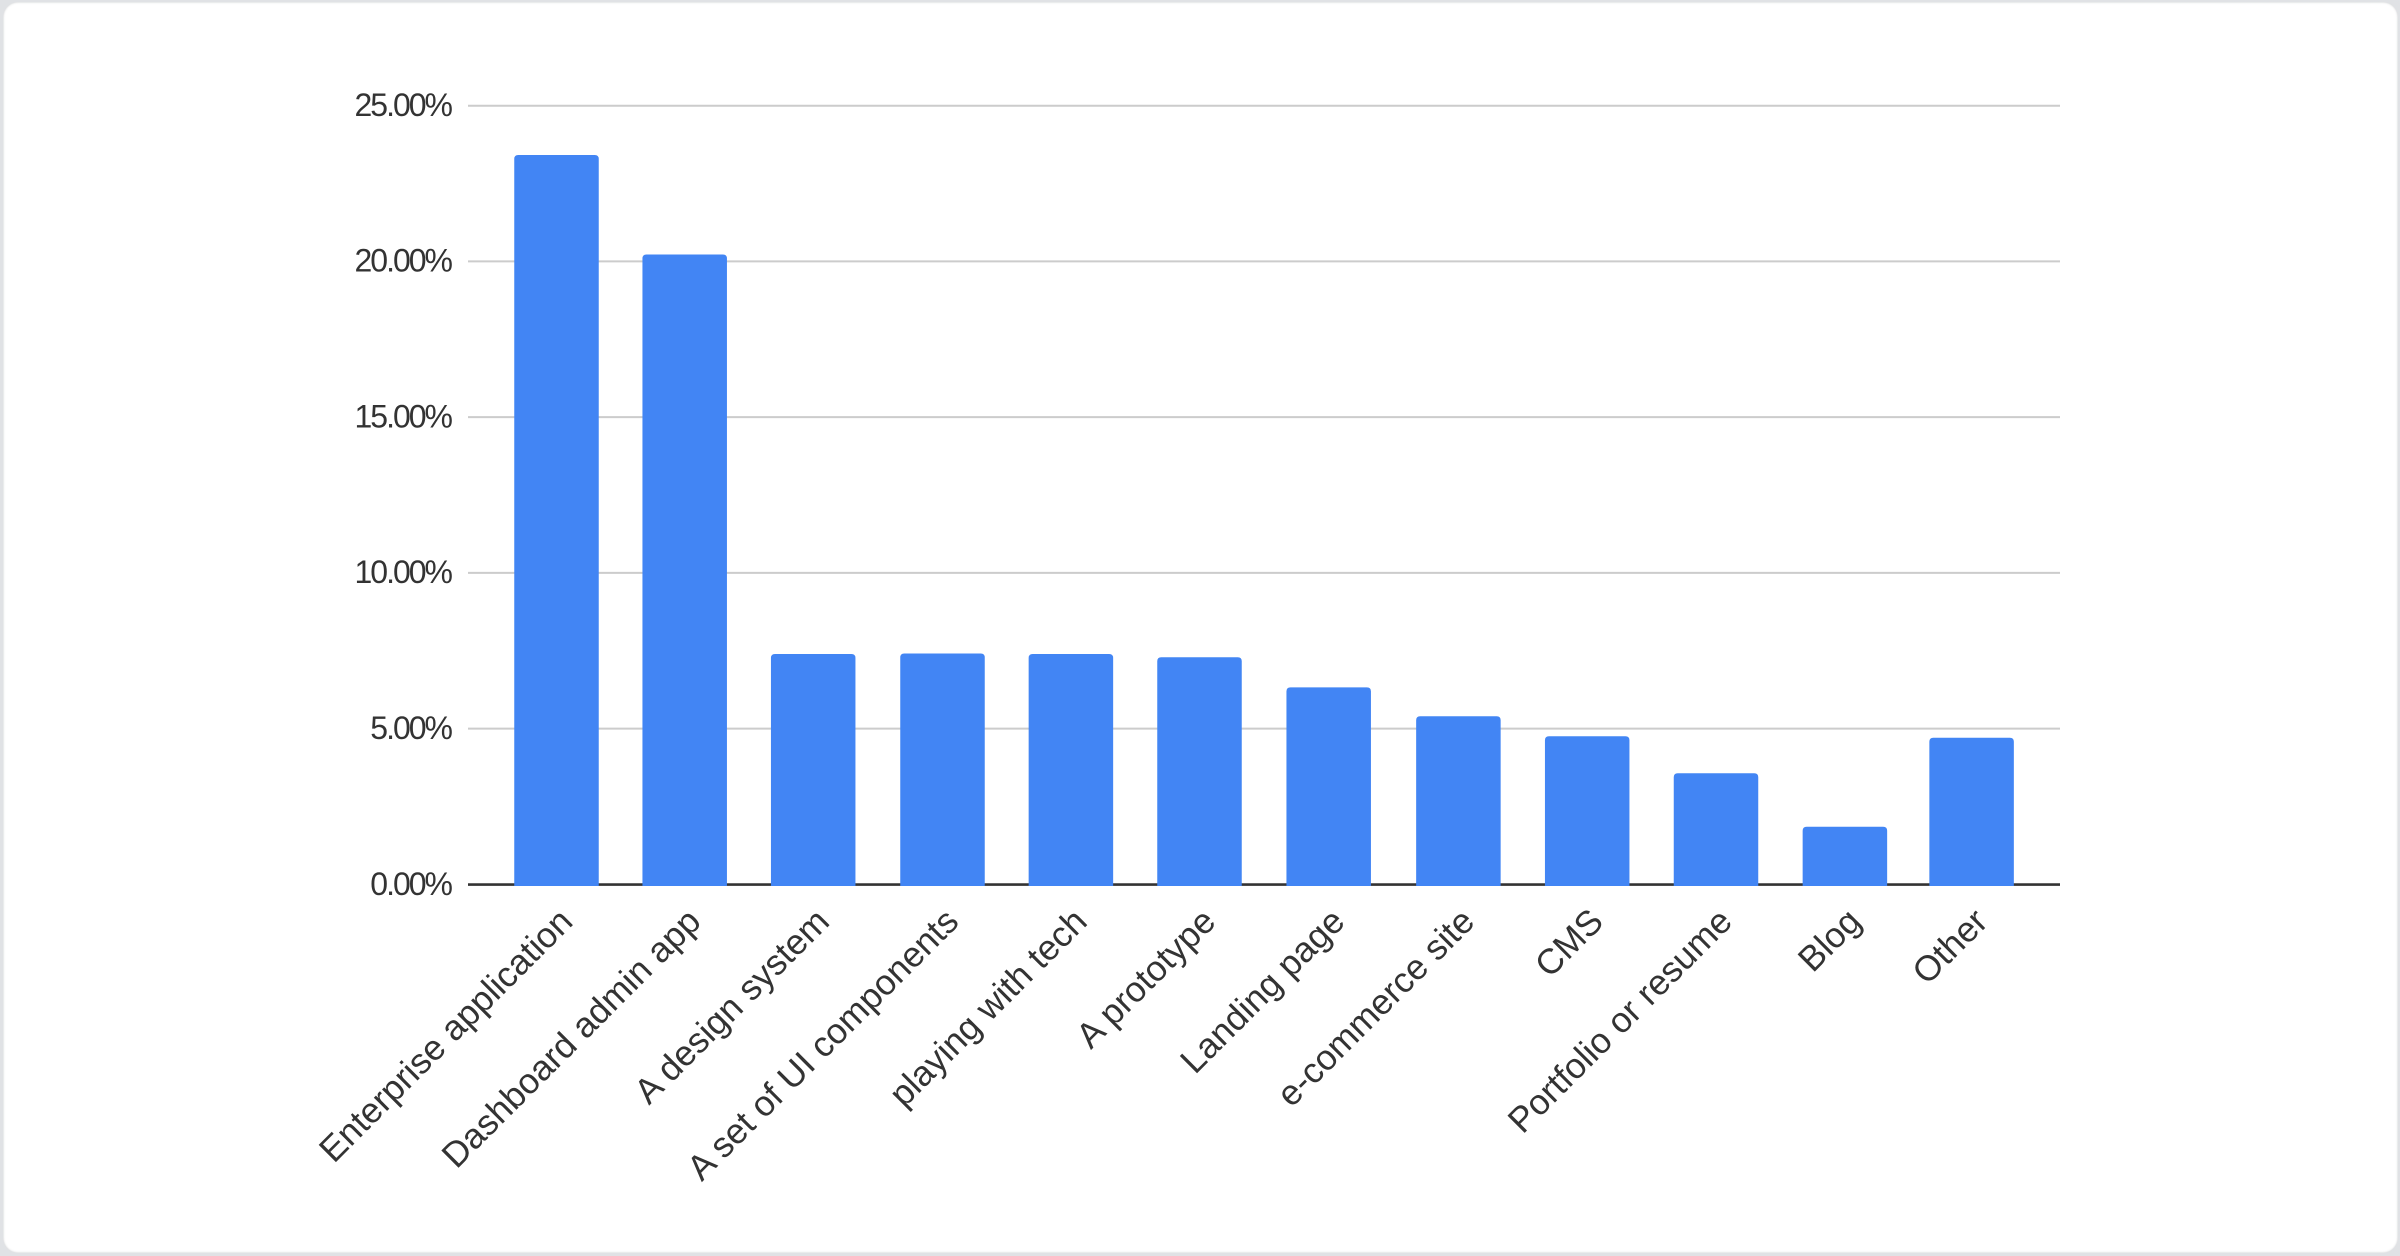 The height and width of the screenshot is (1256, 2400). I want to click on svg-text: Dashboard admin app, so click(571, 1038).